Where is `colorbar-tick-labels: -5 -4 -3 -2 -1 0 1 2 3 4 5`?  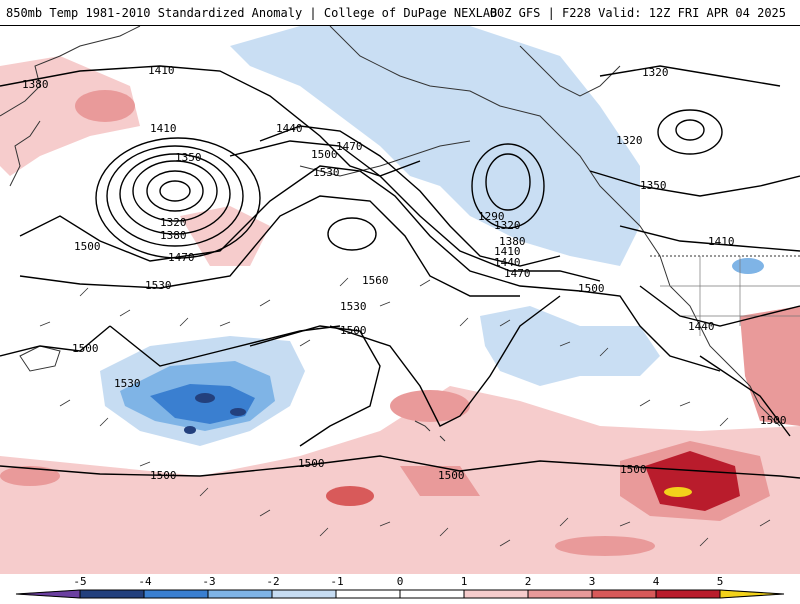
colorbar-tick-labels: -5 -4 -3 -2 -1 0 1 2 3 4 5 is located at coordinates (398, 581).